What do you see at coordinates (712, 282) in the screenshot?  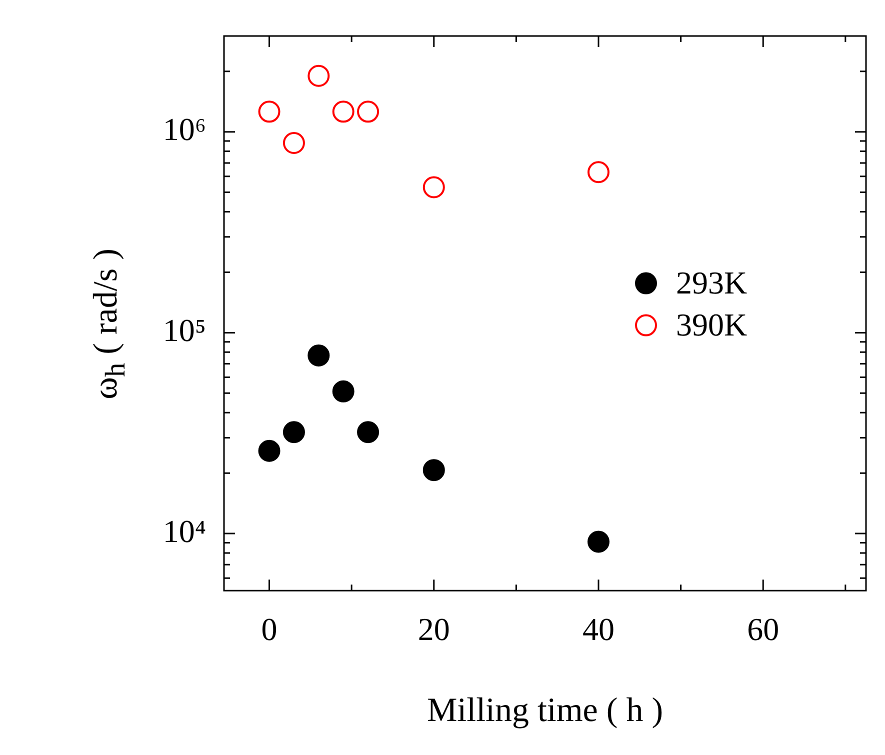 I see `legend-label: 293K` at bounding box center [712, 282].